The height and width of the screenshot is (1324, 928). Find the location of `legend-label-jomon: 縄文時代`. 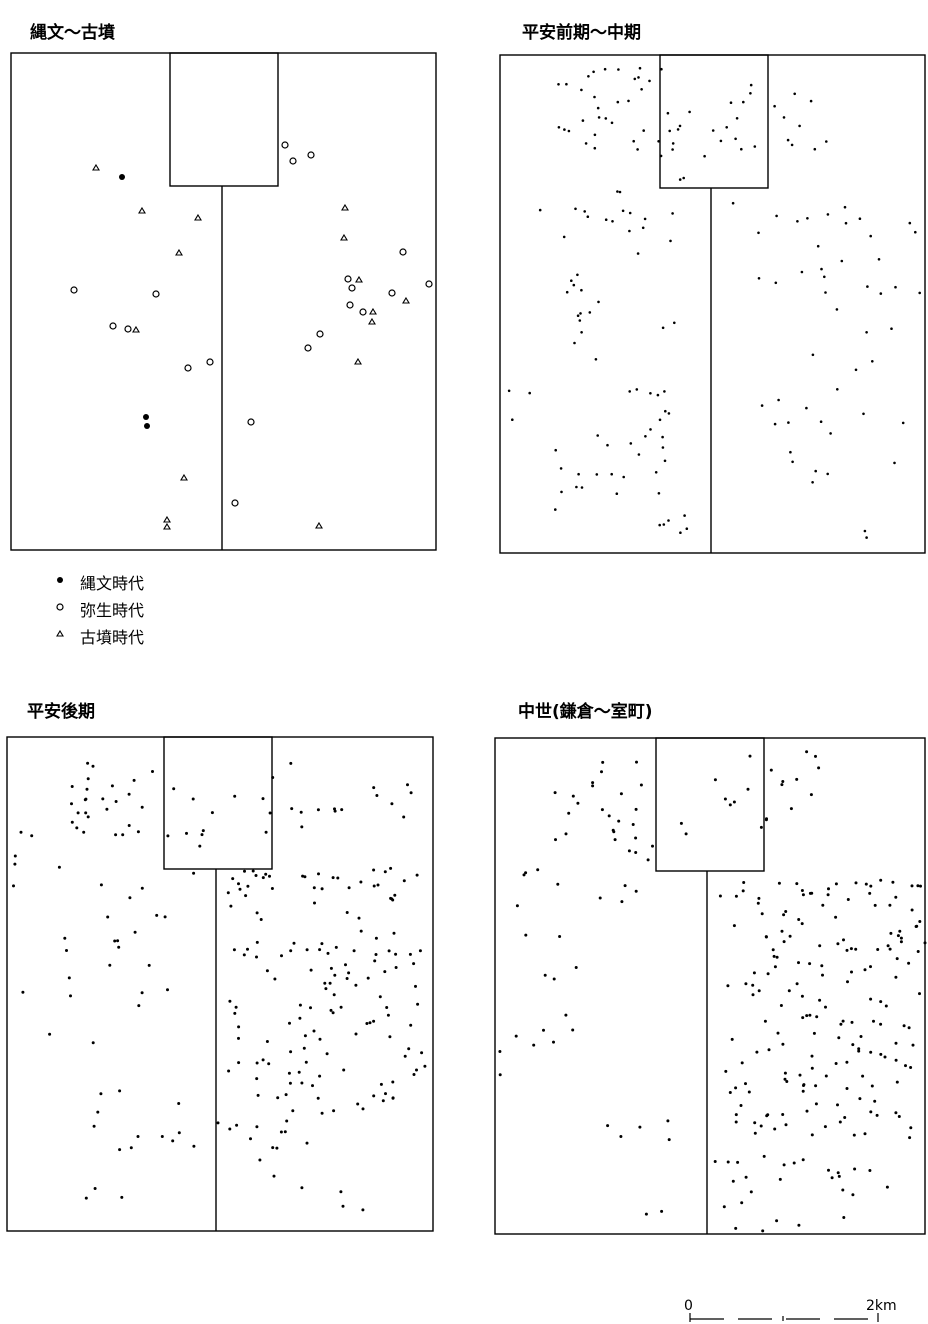

legend-label-jomon: 縄文時代 is located at coordinates (112, 583).